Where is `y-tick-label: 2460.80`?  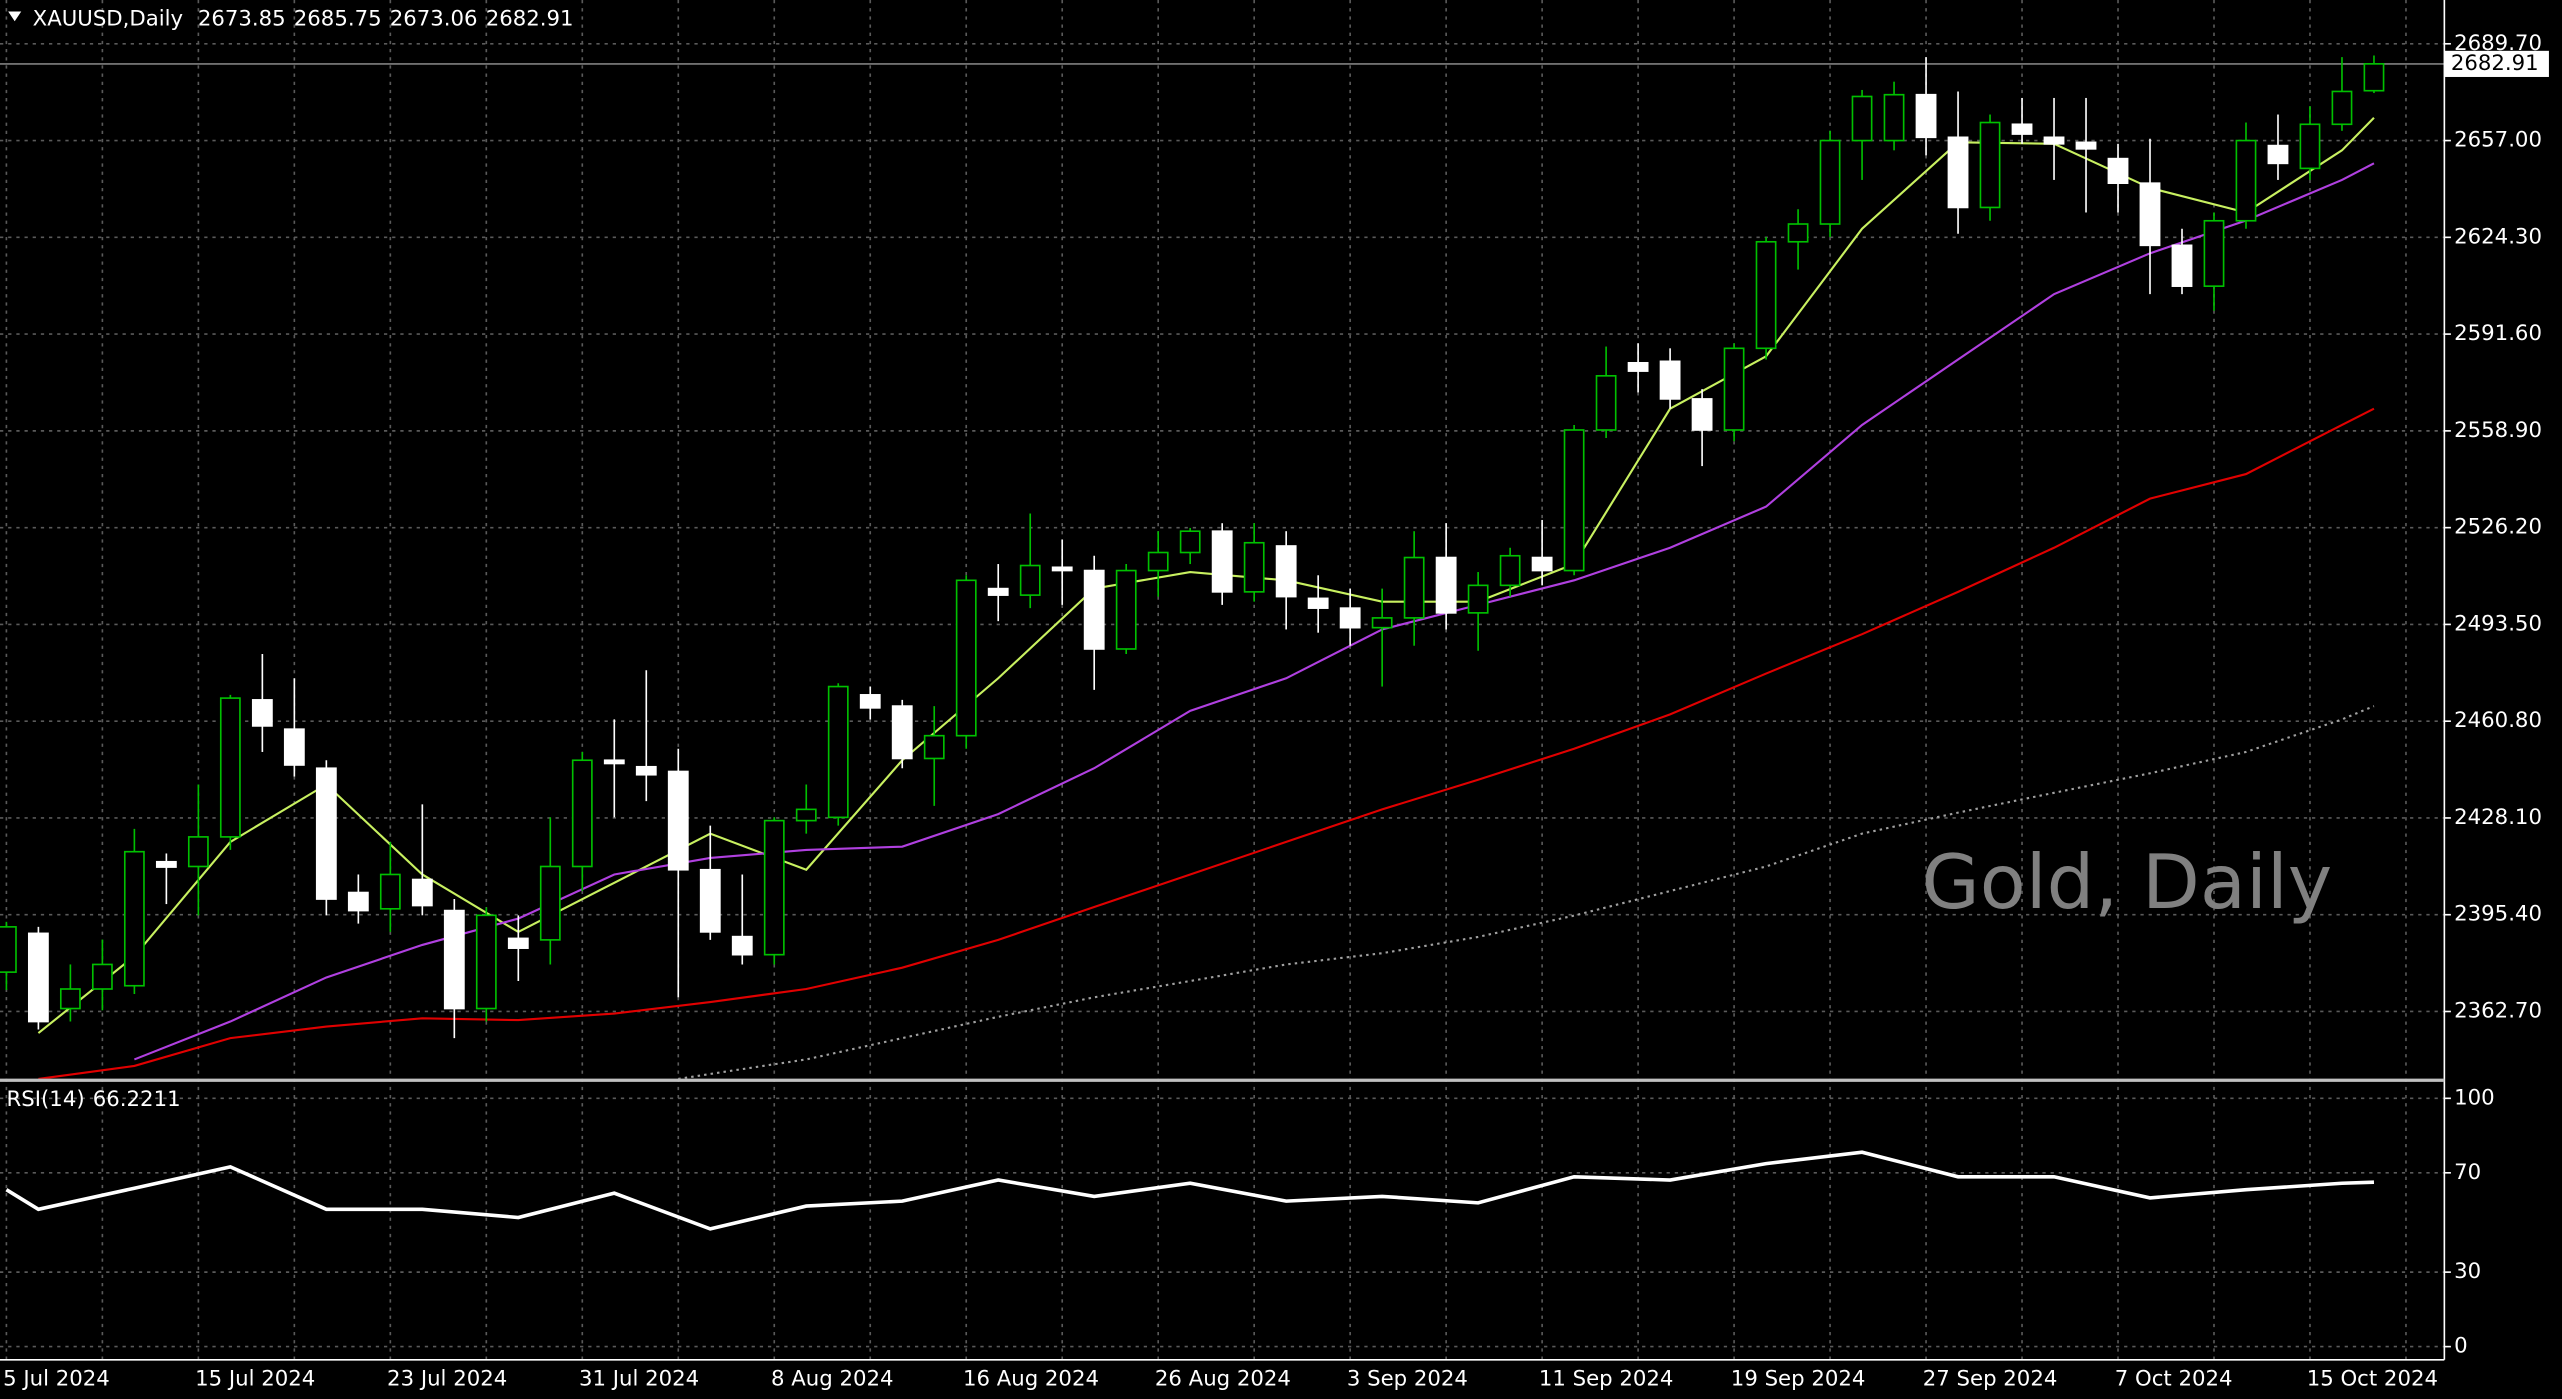 y-tick-label: 2460.80 is located at coordinates (2498, 720).